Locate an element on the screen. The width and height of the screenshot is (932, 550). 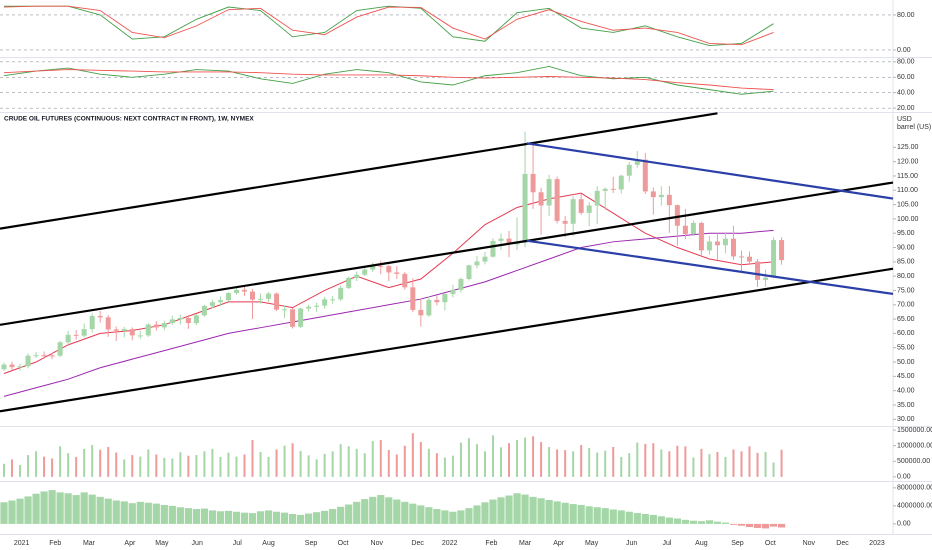
y-tick-label: 0.00 is located at coordinates (904, 50).